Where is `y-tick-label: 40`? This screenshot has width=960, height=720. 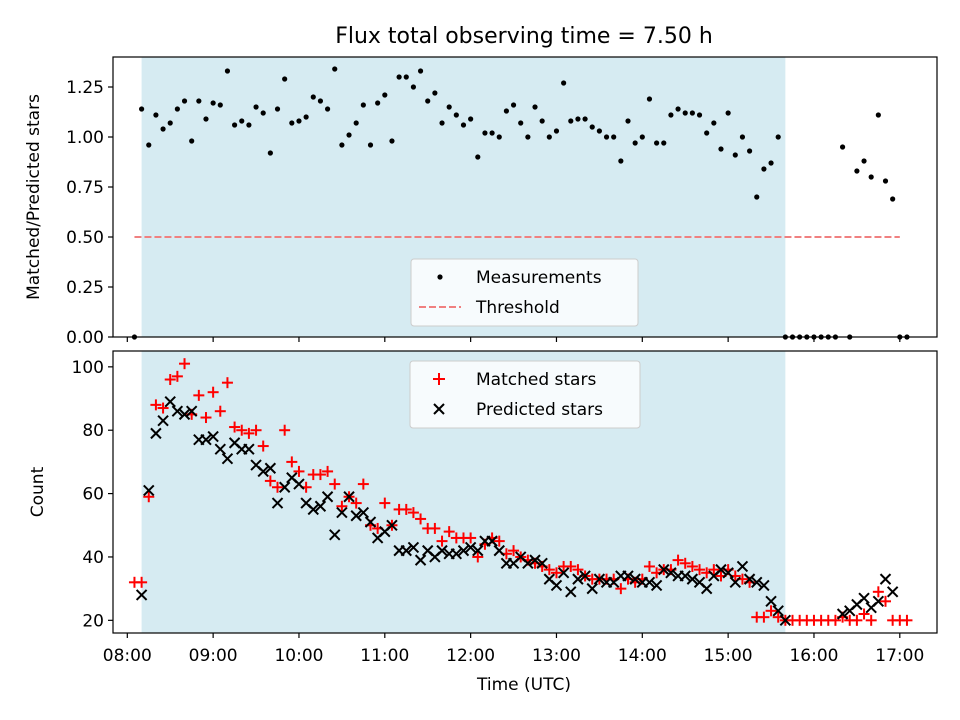
y-tick-label: 40 is located at coordinates (93, 558).